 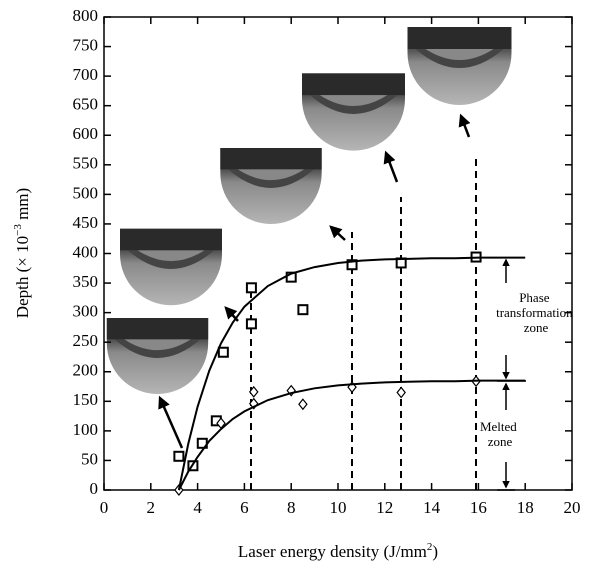 What do you see at coordinates (525, 507) in the screenshot?
I see `x-tick-label: 18` at bounding box center [525, 507].